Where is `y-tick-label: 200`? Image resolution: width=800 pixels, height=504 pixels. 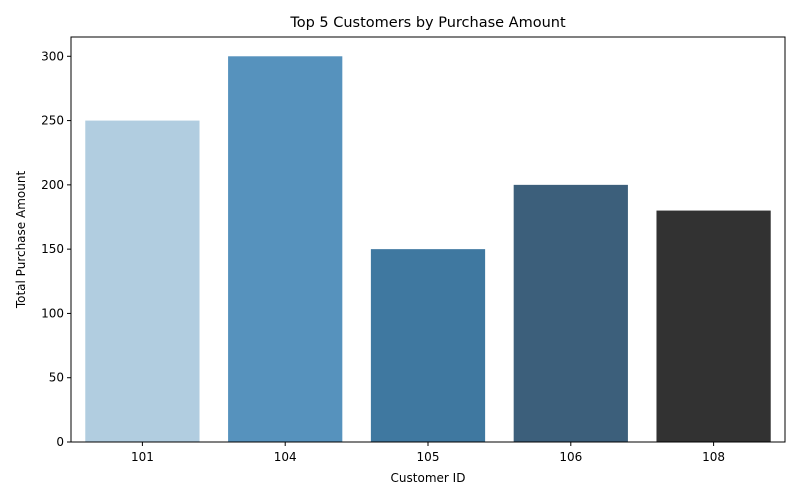
y-tick-label: 200 is located at coordinates (52, 185).